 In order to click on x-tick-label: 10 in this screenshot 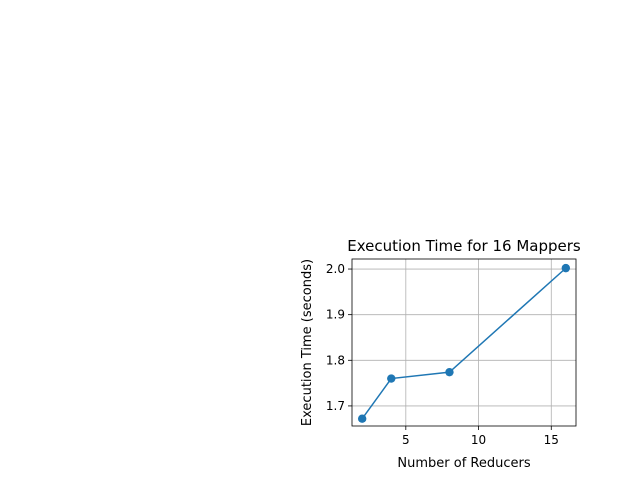, I will do `click(478, 440)`.